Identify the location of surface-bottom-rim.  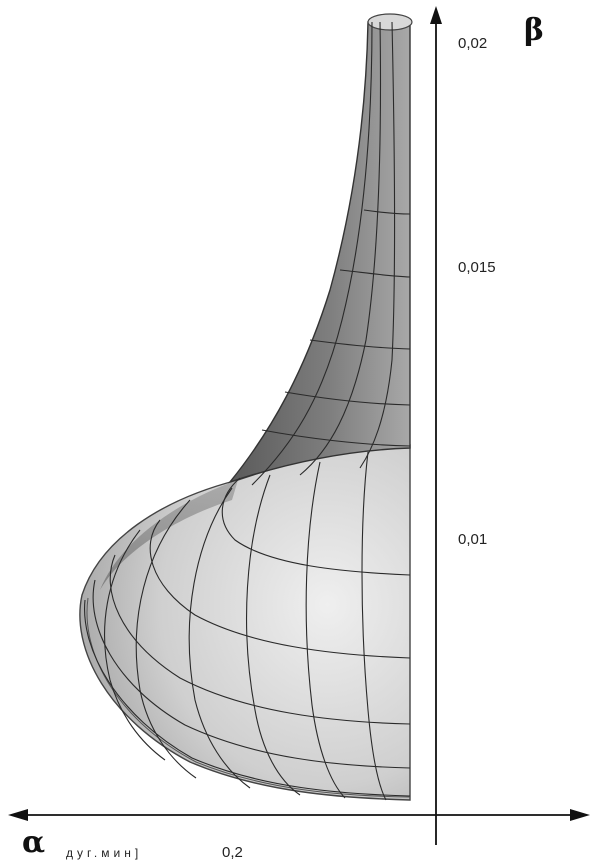
(248, 697).